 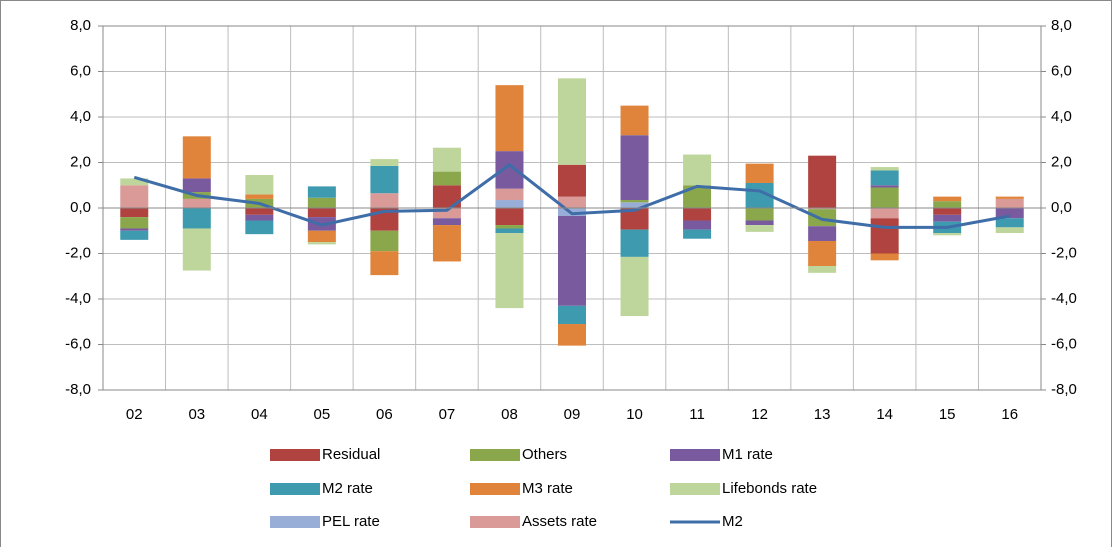 I want to click on x-tick-label: 10, so click(x=634, y=414).